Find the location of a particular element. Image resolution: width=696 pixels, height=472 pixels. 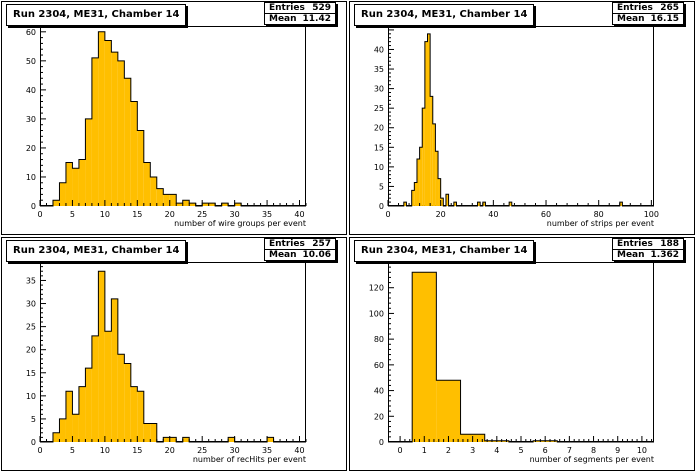

x-axis-title: number of strips per event is located at coordinates (600, 223).